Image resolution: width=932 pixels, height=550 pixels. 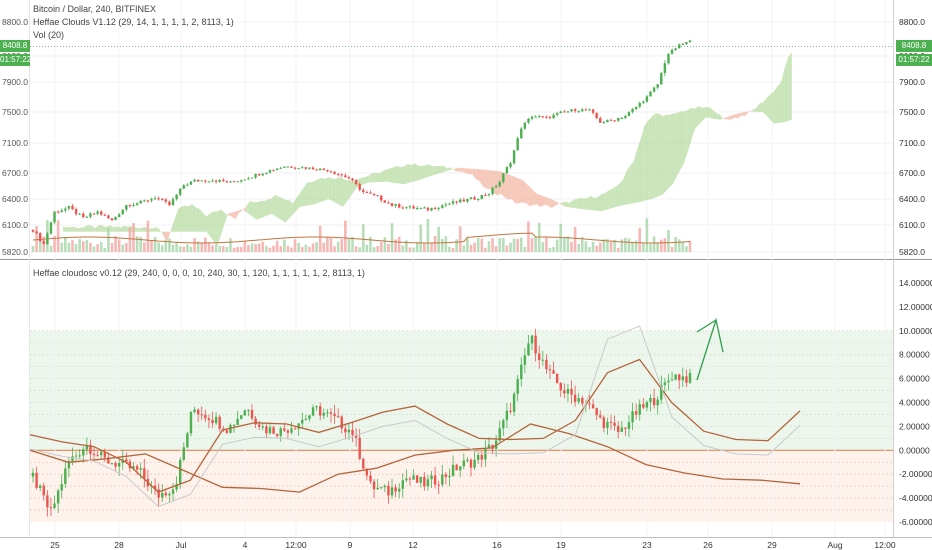 I want to click on osc-axis-label: -2.00000, so click(x=915, y=474).